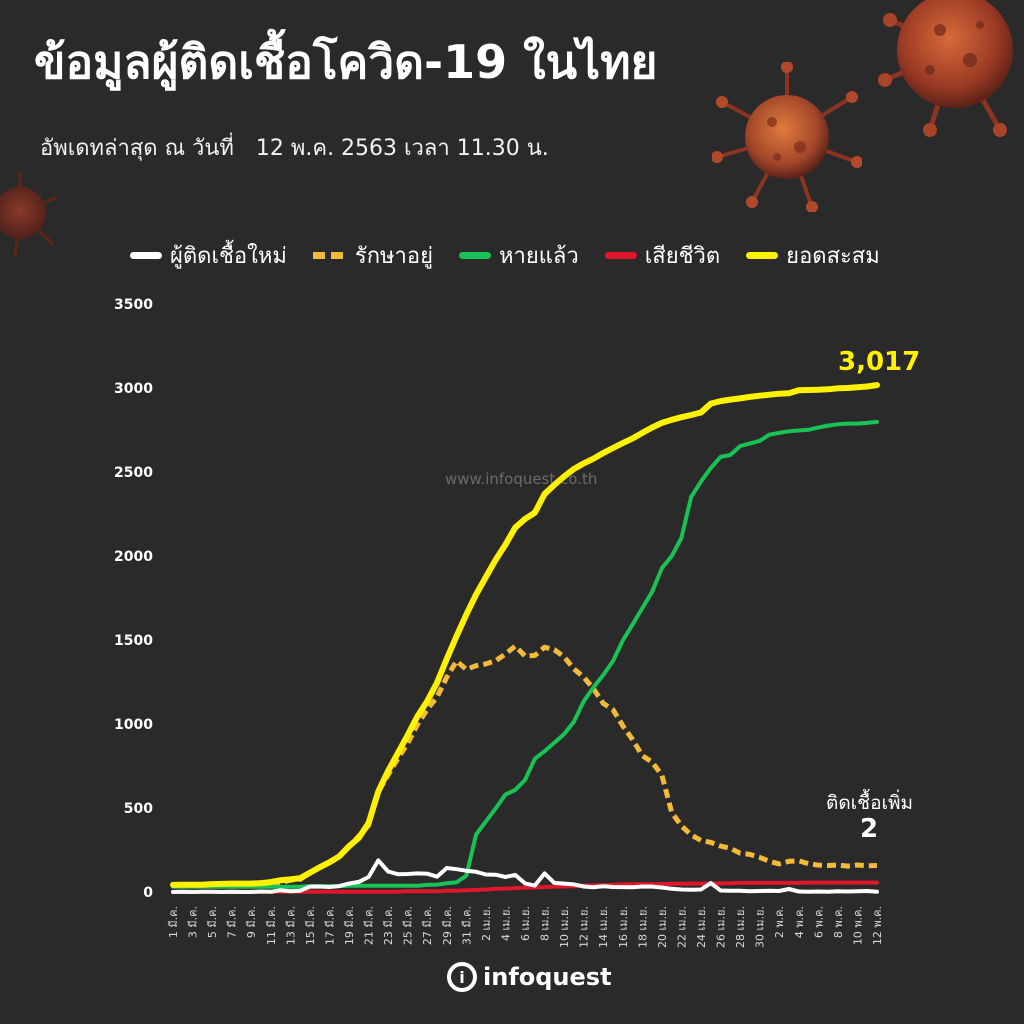 The height and width of the screenshot is (1024, 1024). Describe the element at coordinates (486, 923) in the screenshot. I see `x-tick-label: 2 เม.ย.` at that location.